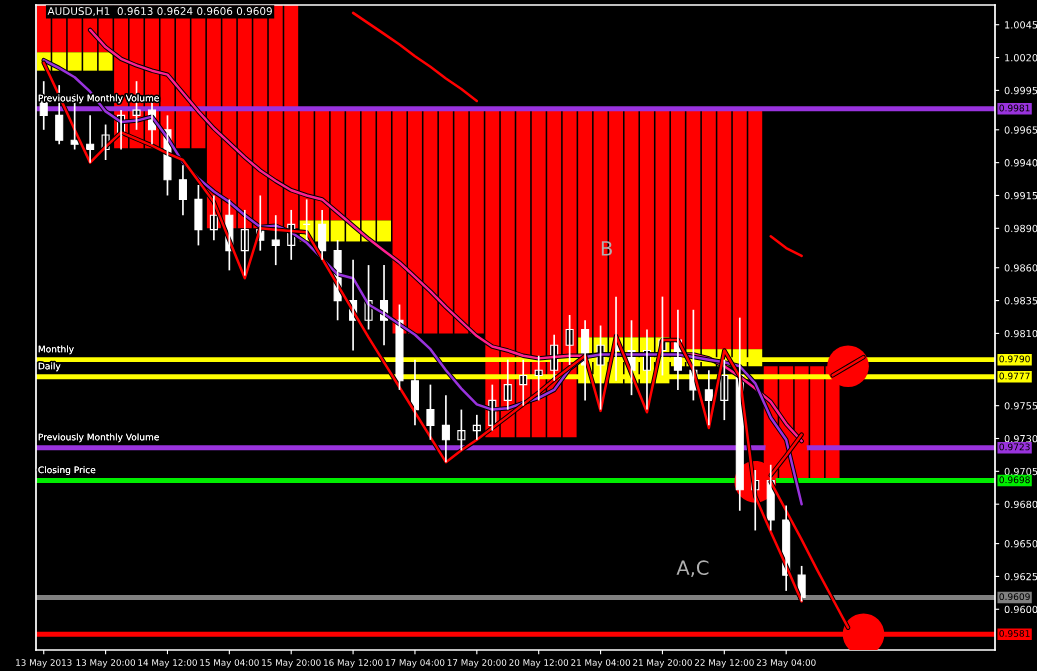 Image resolution: width=1037 pixels, height=671 pixels. What do you see at coordinates (353, 663) in the screenshot?
I see `x-tick-label: 16 May 12:00` at bounding box center [353, 663].